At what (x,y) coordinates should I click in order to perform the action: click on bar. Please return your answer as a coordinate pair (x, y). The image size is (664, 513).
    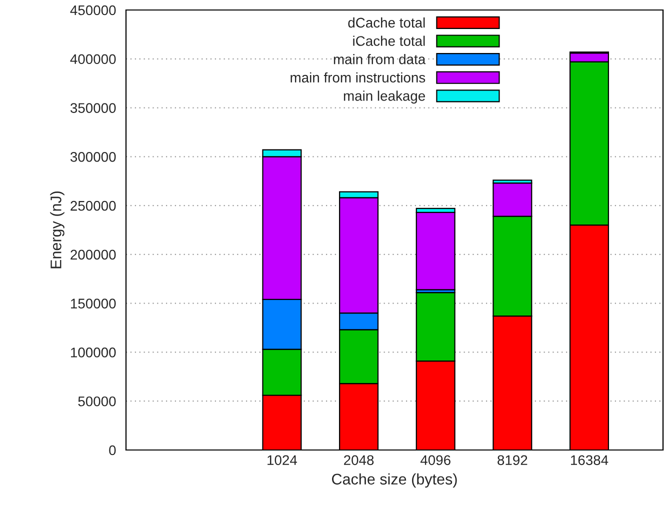
    Looking at the image, I should click on (436, 251).